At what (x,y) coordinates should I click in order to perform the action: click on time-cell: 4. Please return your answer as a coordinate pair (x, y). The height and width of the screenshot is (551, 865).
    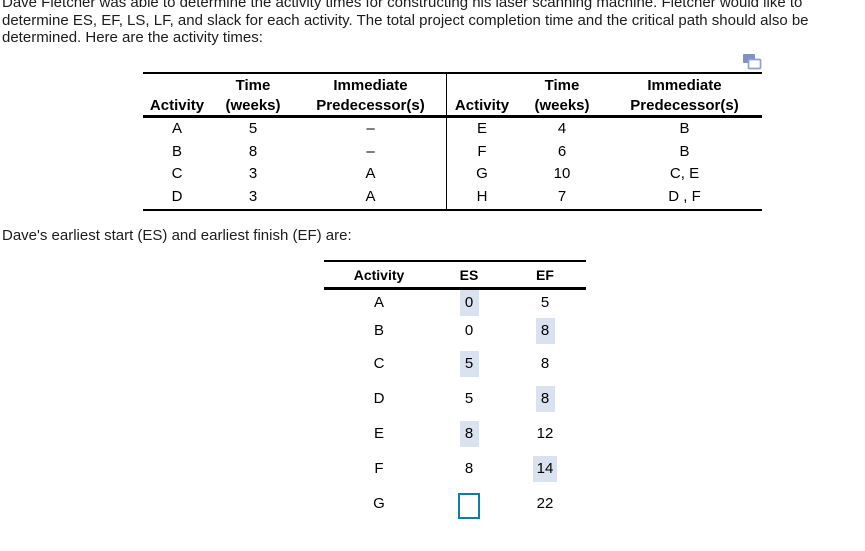
    Looking at the image, I should click on (562, 128).